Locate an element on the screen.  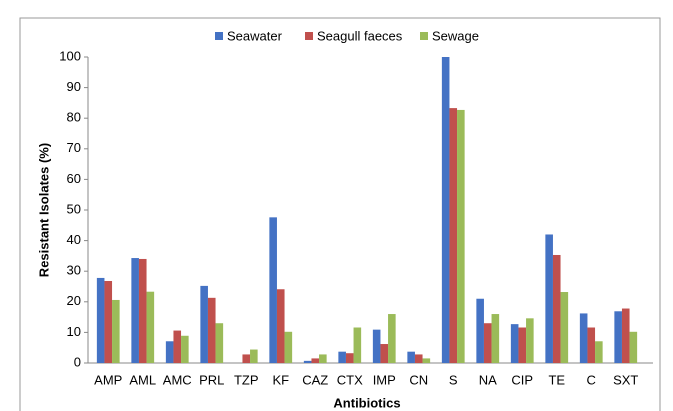
x-tick-label: CIP is located at coordinates (522, 379).